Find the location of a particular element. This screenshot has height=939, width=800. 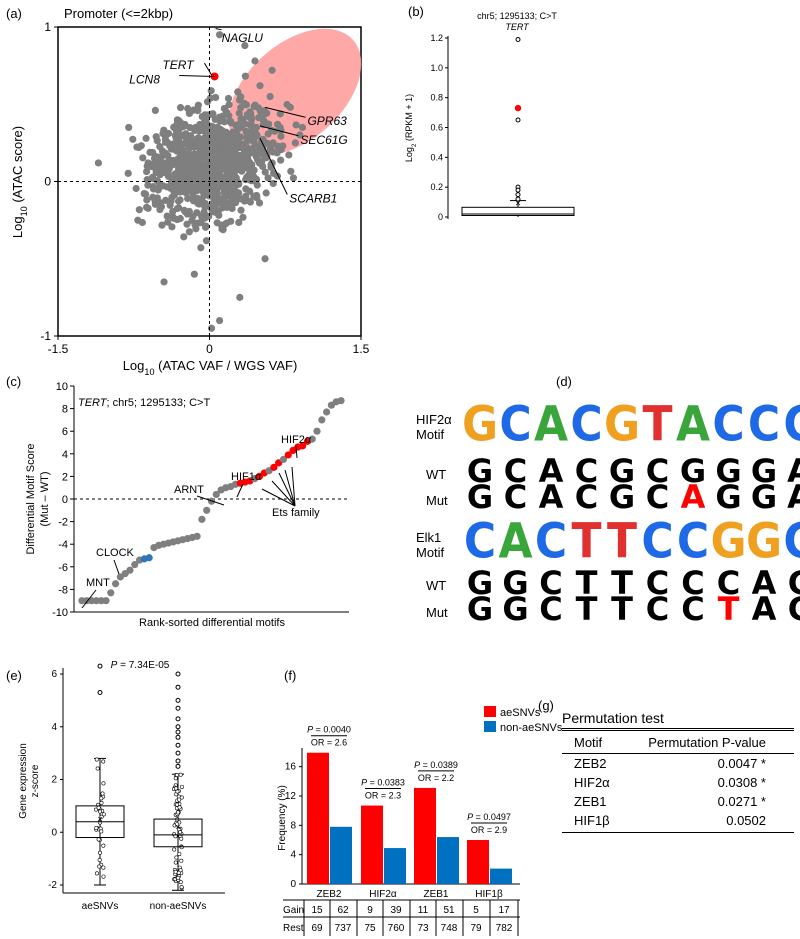

panel-f-letter: (f) is located at coordinates (290, 675).